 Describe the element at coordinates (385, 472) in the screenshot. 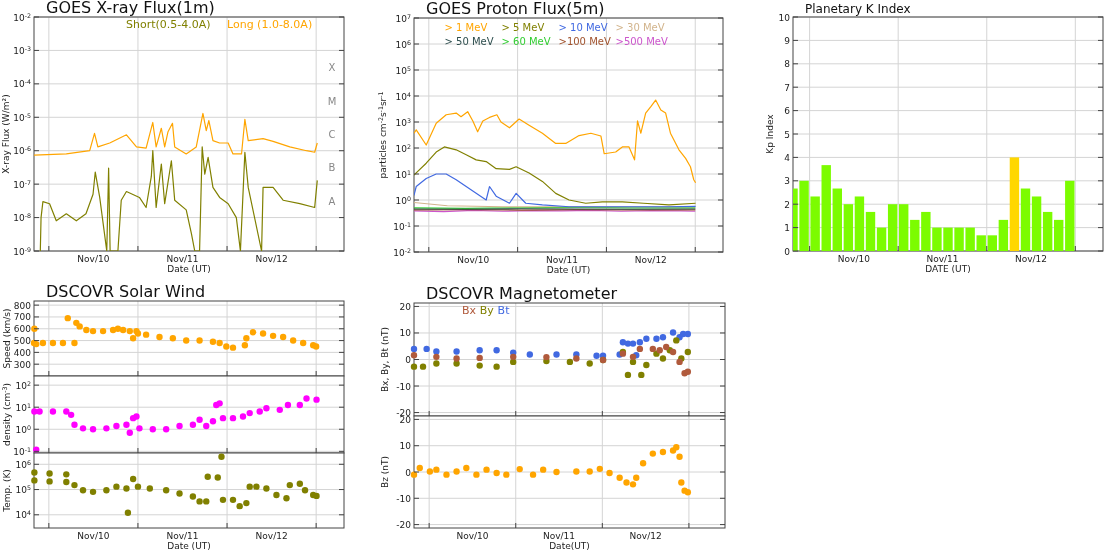

I see `y-axis-title: Bz (nT)` at that location.